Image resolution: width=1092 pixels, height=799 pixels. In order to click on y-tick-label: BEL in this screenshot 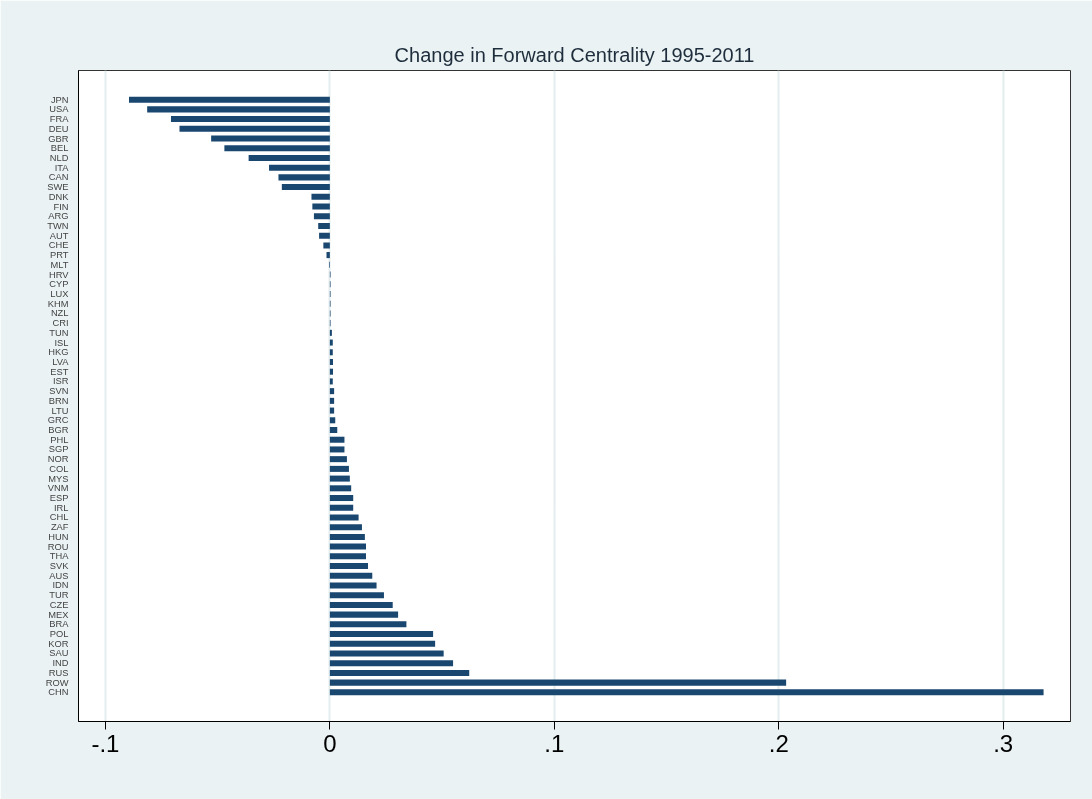, I will do `click(59, 148)`.